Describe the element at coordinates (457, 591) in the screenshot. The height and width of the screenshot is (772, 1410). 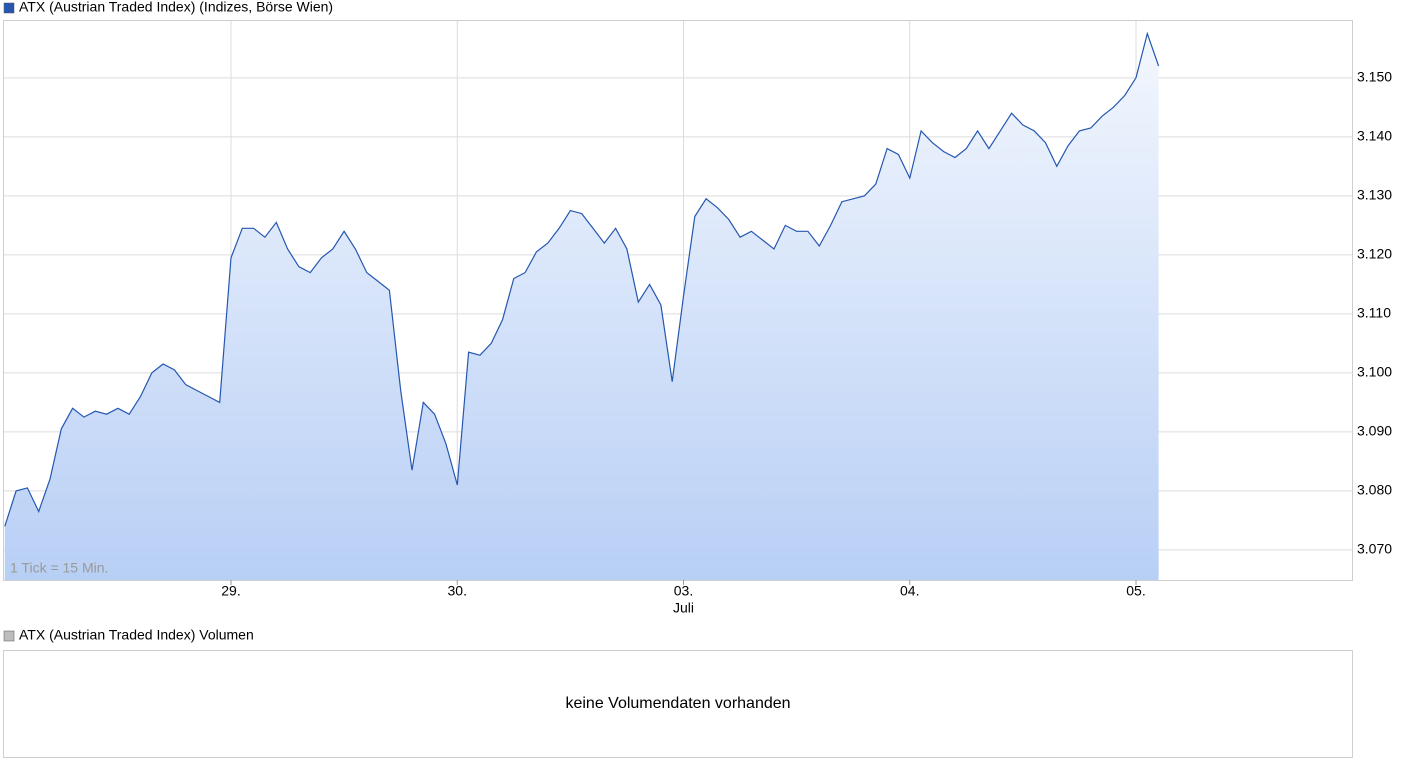
I see `x-tick-label: 30.` at that location.